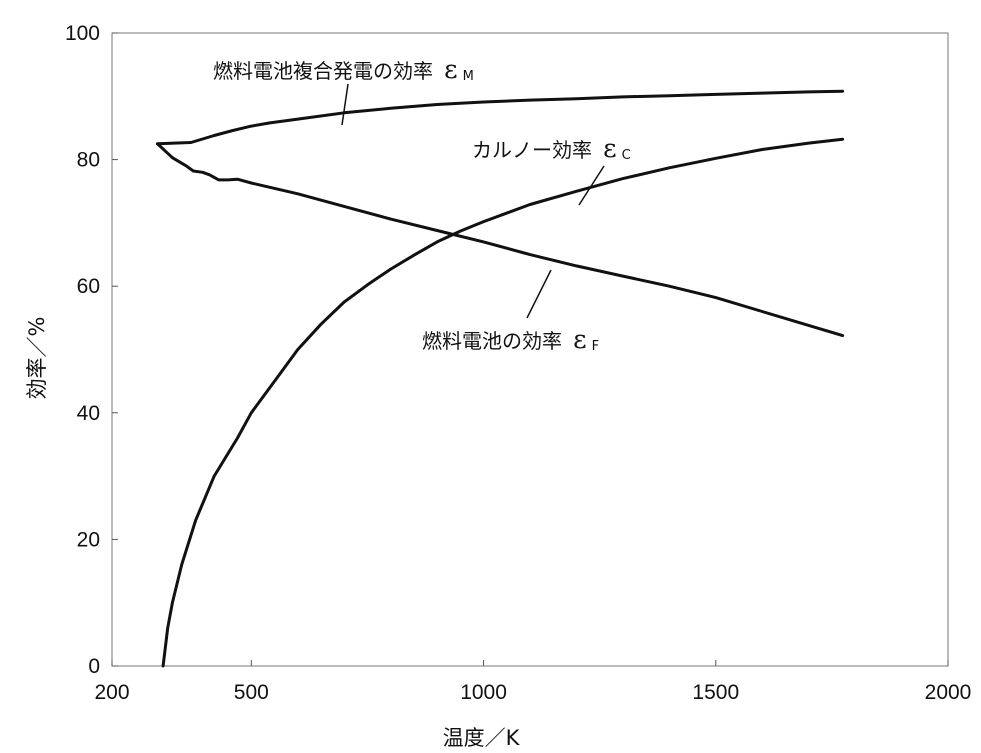  What do you see at coordinates (82, 33) in the screenshot?
I see `y-tick-label: 100` at bounding box center [82, 33].